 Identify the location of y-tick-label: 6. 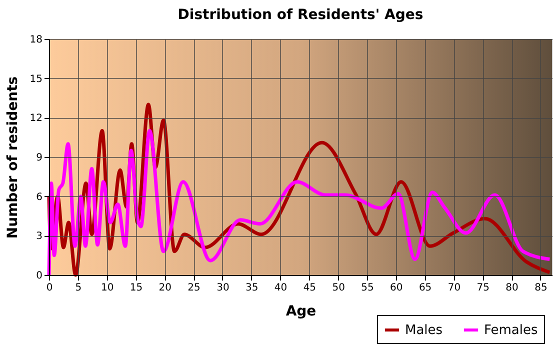
(39, 197).